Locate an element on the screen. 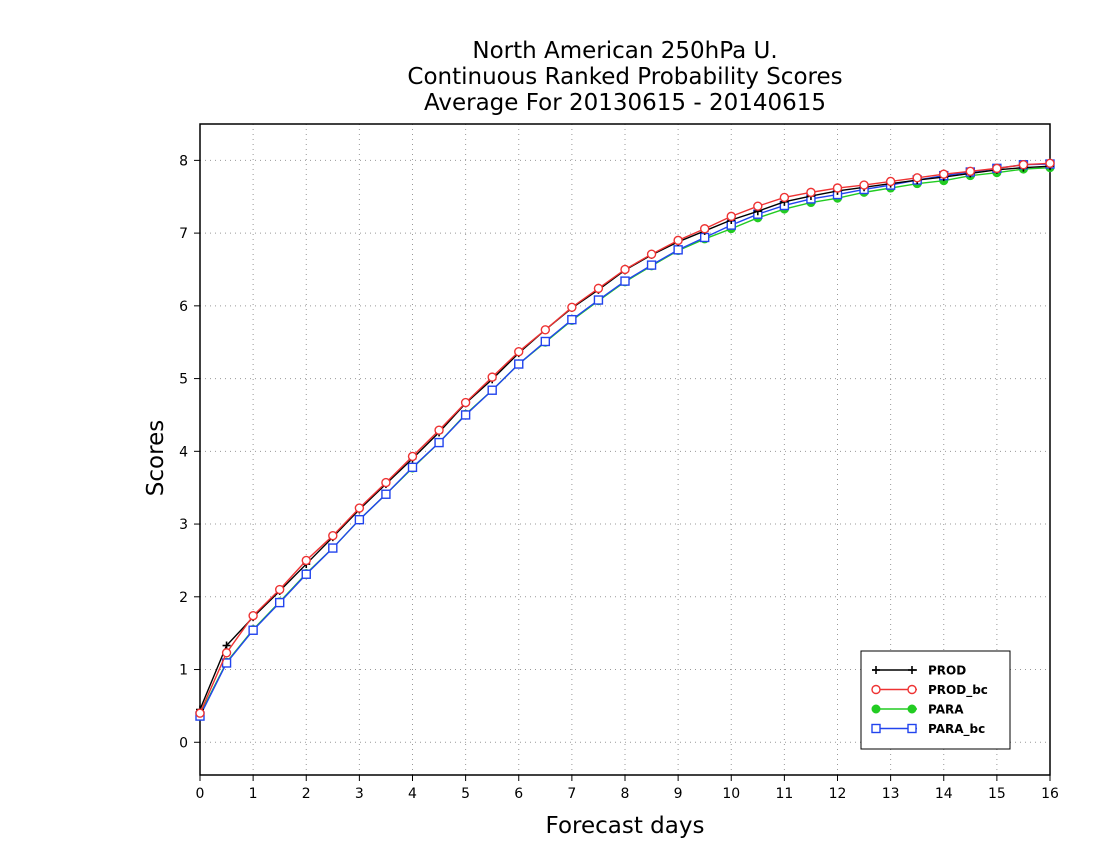  legend-label-para-bc: PARA_bc is located at coordinates (956, 729).